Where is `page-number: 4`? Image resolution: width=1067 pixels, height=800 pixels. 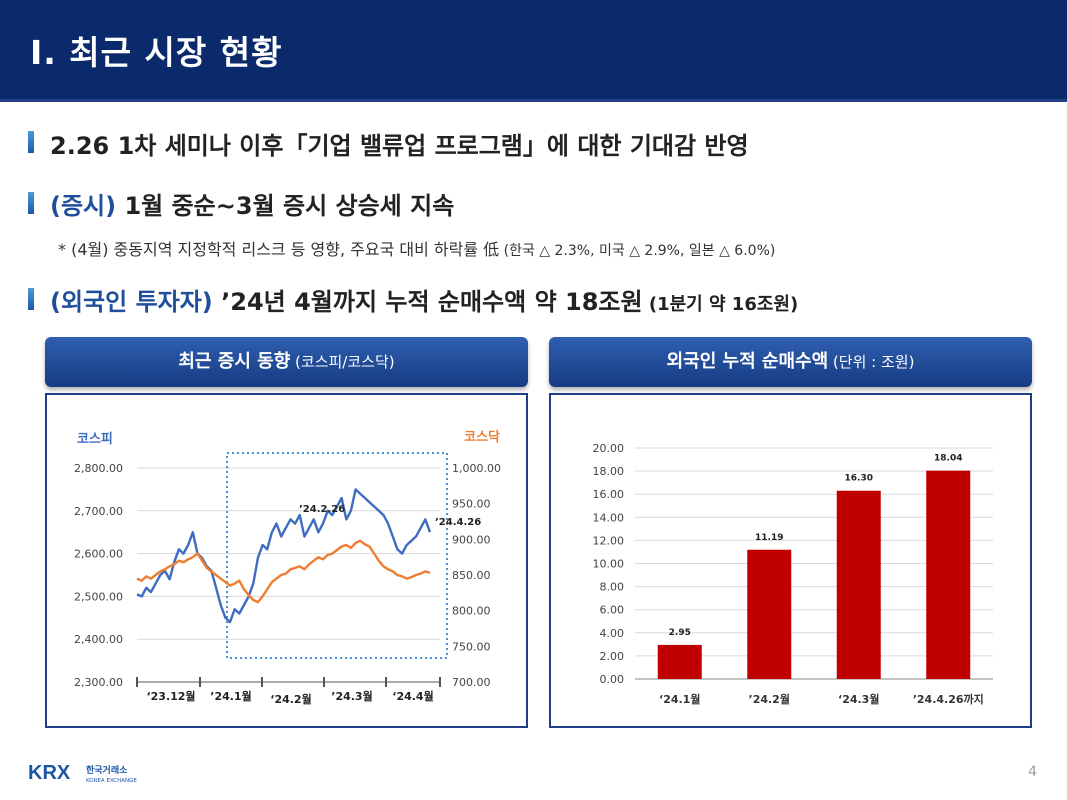 page-number: 4 is located at coordinates (1032, 772).